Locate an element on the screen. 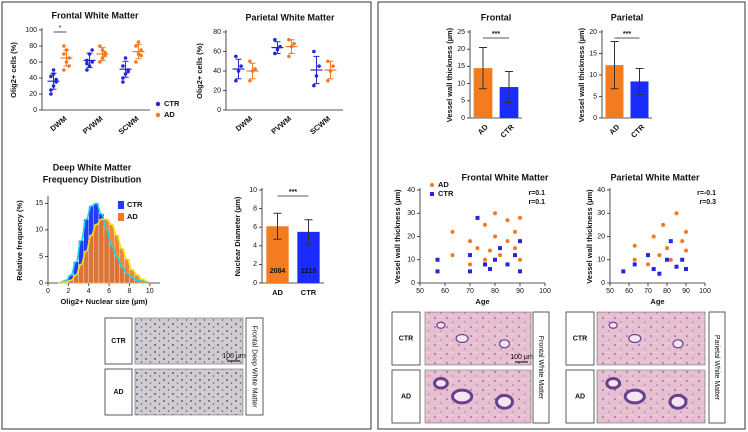 Image resolution: width=748 pixels, height=432 pixels. image-label: AD is located at coordinates (580, 396).